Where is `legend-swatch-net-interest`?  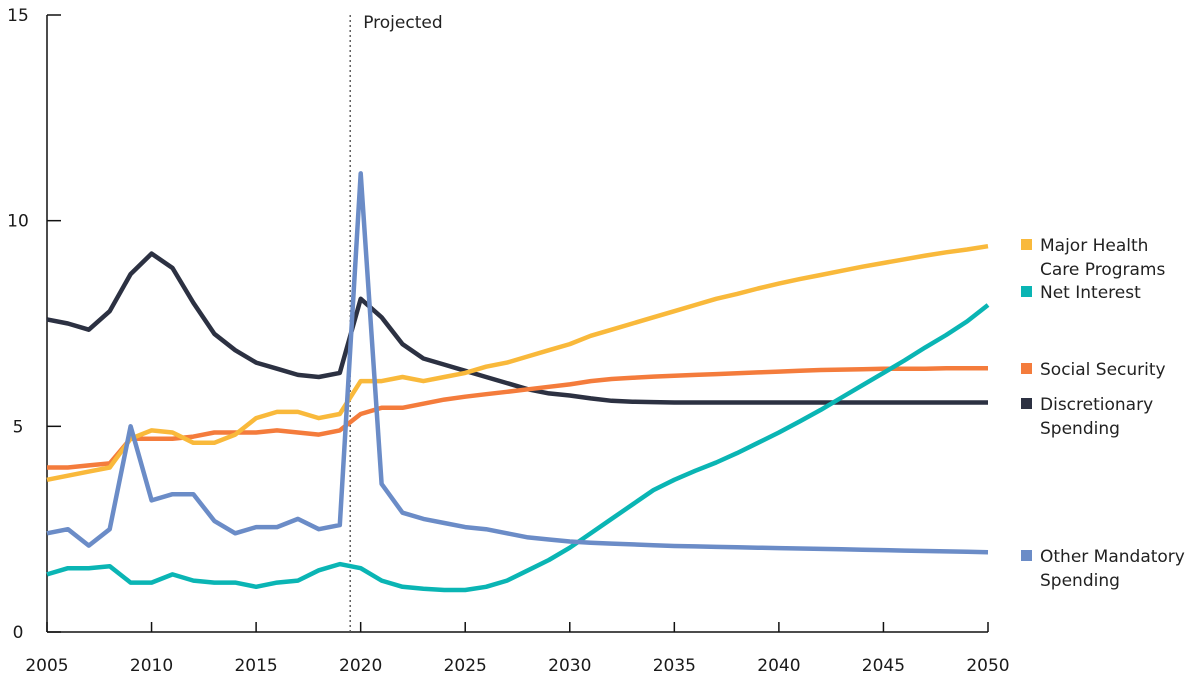 legend-swatch-net-interest is located at coordinates (1026, 291).